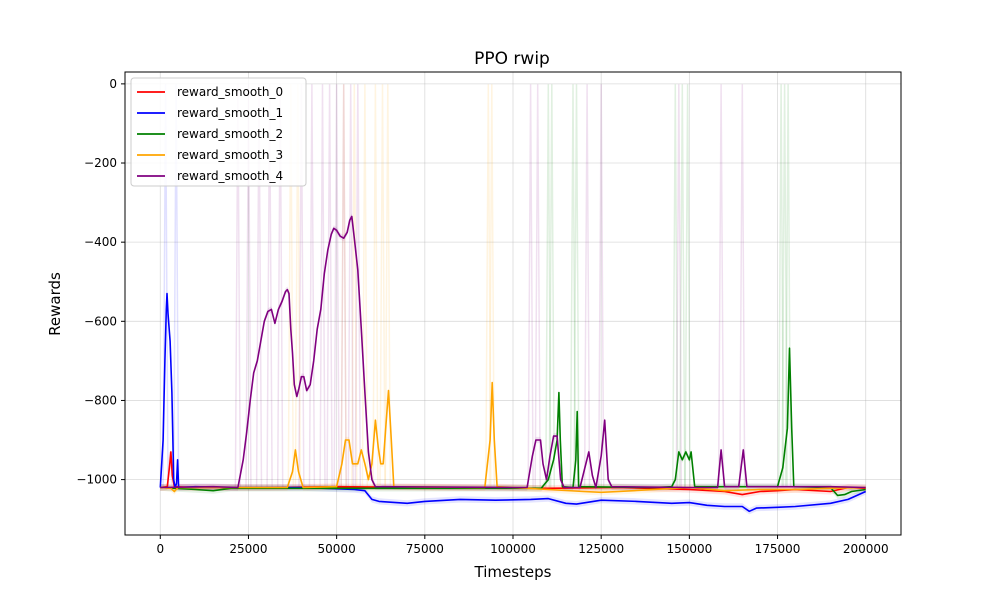 The width and height of the screenshot is (1000, 600). I want to click on y-tick-label: −200, so click(100, 163).